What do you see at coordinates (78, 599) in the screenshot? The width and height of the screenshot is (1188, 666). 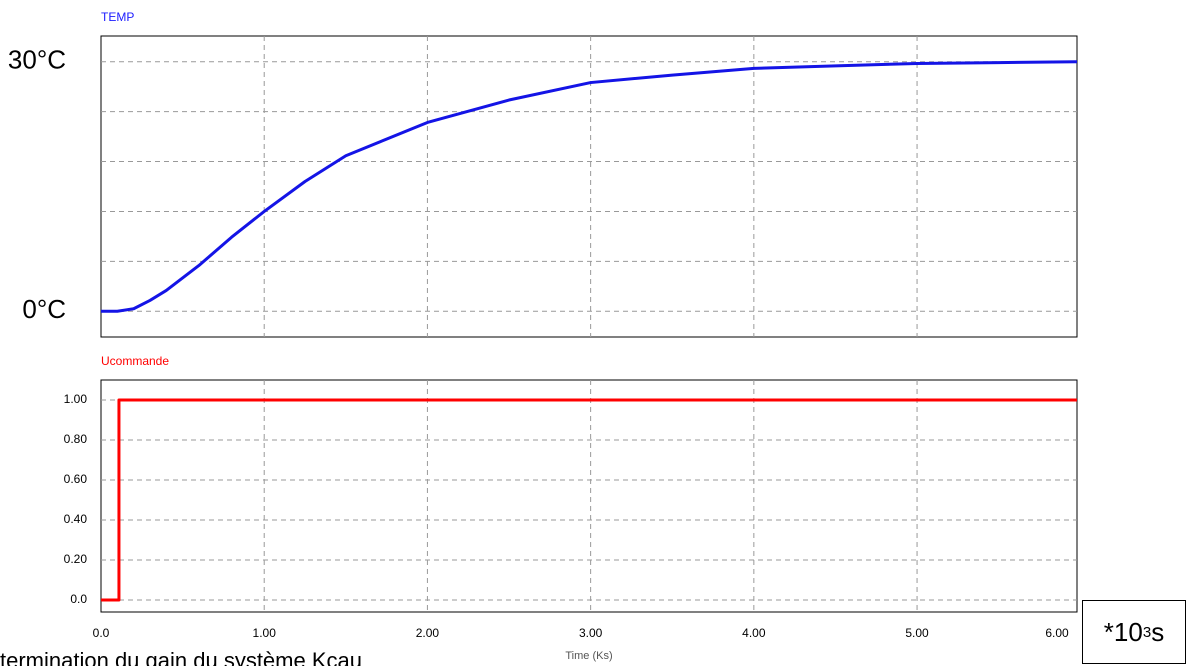 I see `y-tick-label: 0.0` at bounding box center [78, 599].